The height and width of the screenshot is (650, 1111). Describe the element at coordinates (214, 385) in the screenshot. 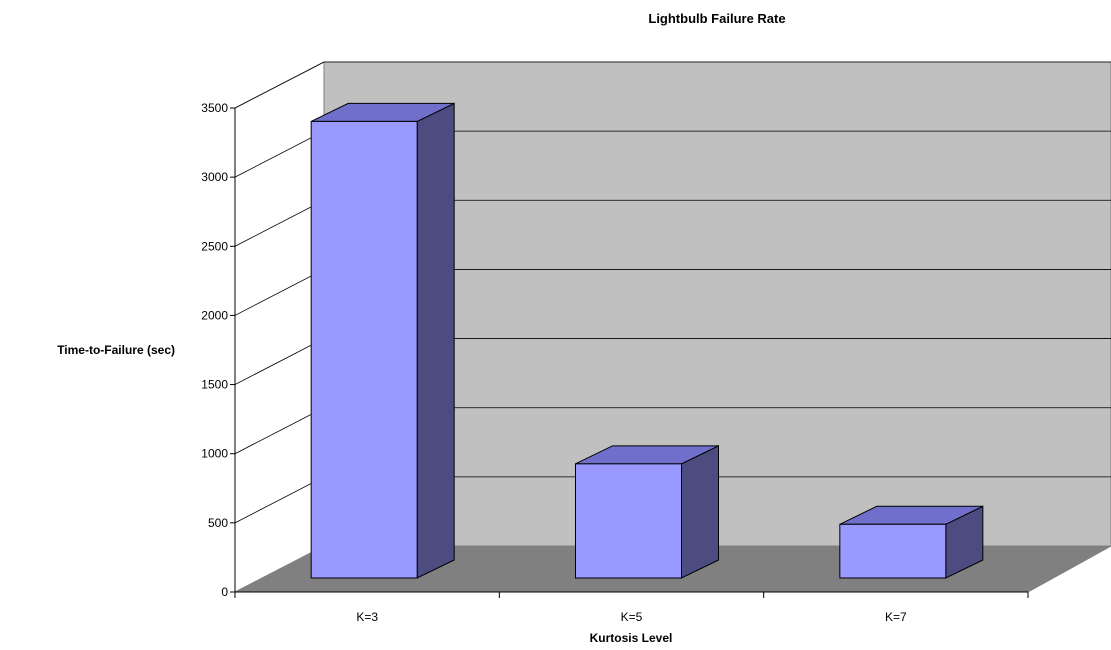

I see `y-tick-label: 1500` at that location.